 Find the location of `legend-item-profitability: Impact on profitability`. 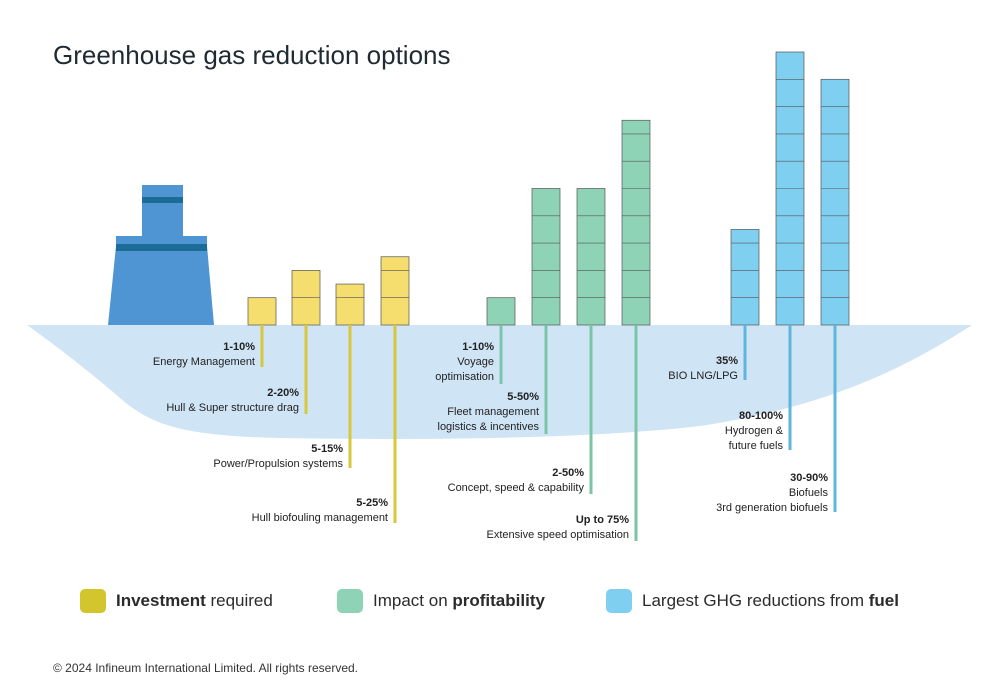

legend-item-profitability: Impact on profitability is located at coordinates (441, 601).